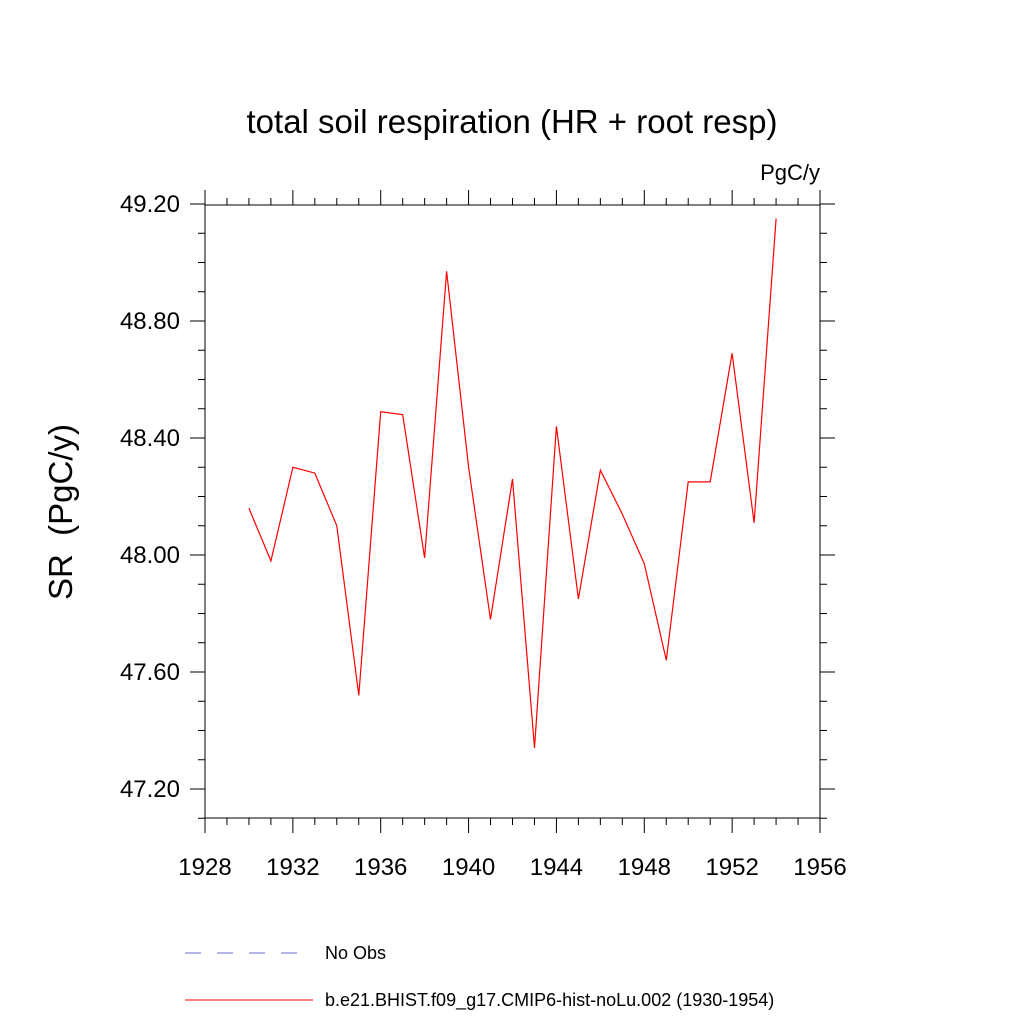 This screenshot has height=1029, width=1024. I want to click on x-tick-label: 1952, so click(731, 867).